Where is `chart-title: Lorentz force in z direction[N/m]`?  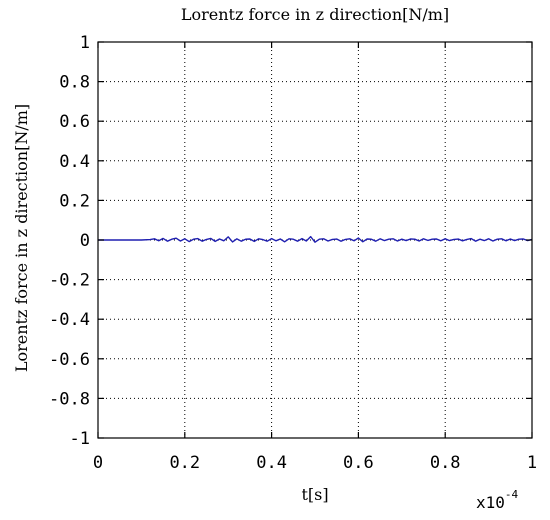 chart-title: Lorentz force in z direction[N/m] is located at coordinates (315, 14).